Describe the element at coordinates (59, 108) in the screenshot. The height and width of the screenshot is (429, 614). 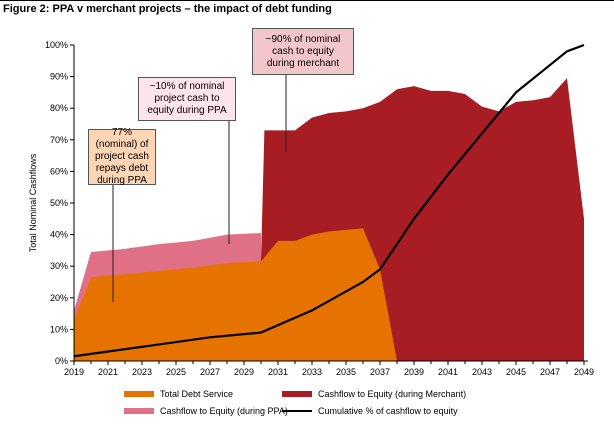
I see `y-tick-label-8: 80%` at that location.